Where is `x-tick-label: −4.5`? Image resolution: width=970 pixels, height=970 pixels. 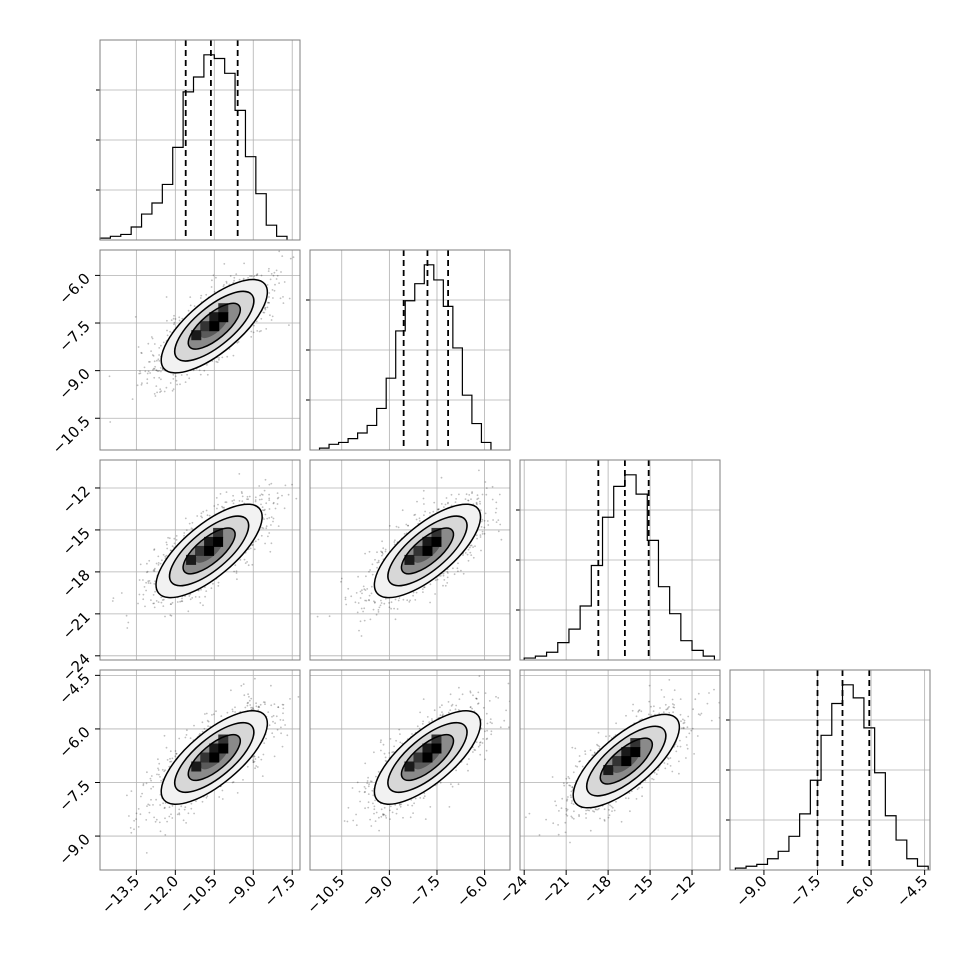 x-tick-label: −4.5 is located at coordinates (912, 891).